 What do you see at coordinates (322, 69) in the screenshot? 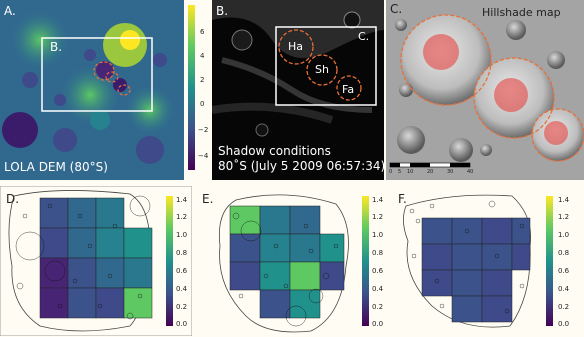
I see `crater-label-sh: Sh` at bounding box center [322, 69].